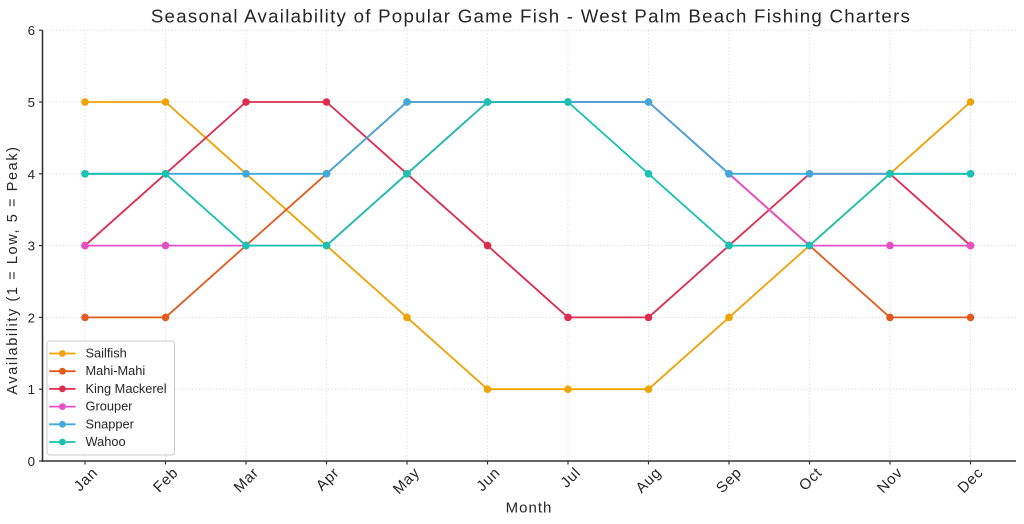  I want to click on svg-text: 2, so click(31, 317).